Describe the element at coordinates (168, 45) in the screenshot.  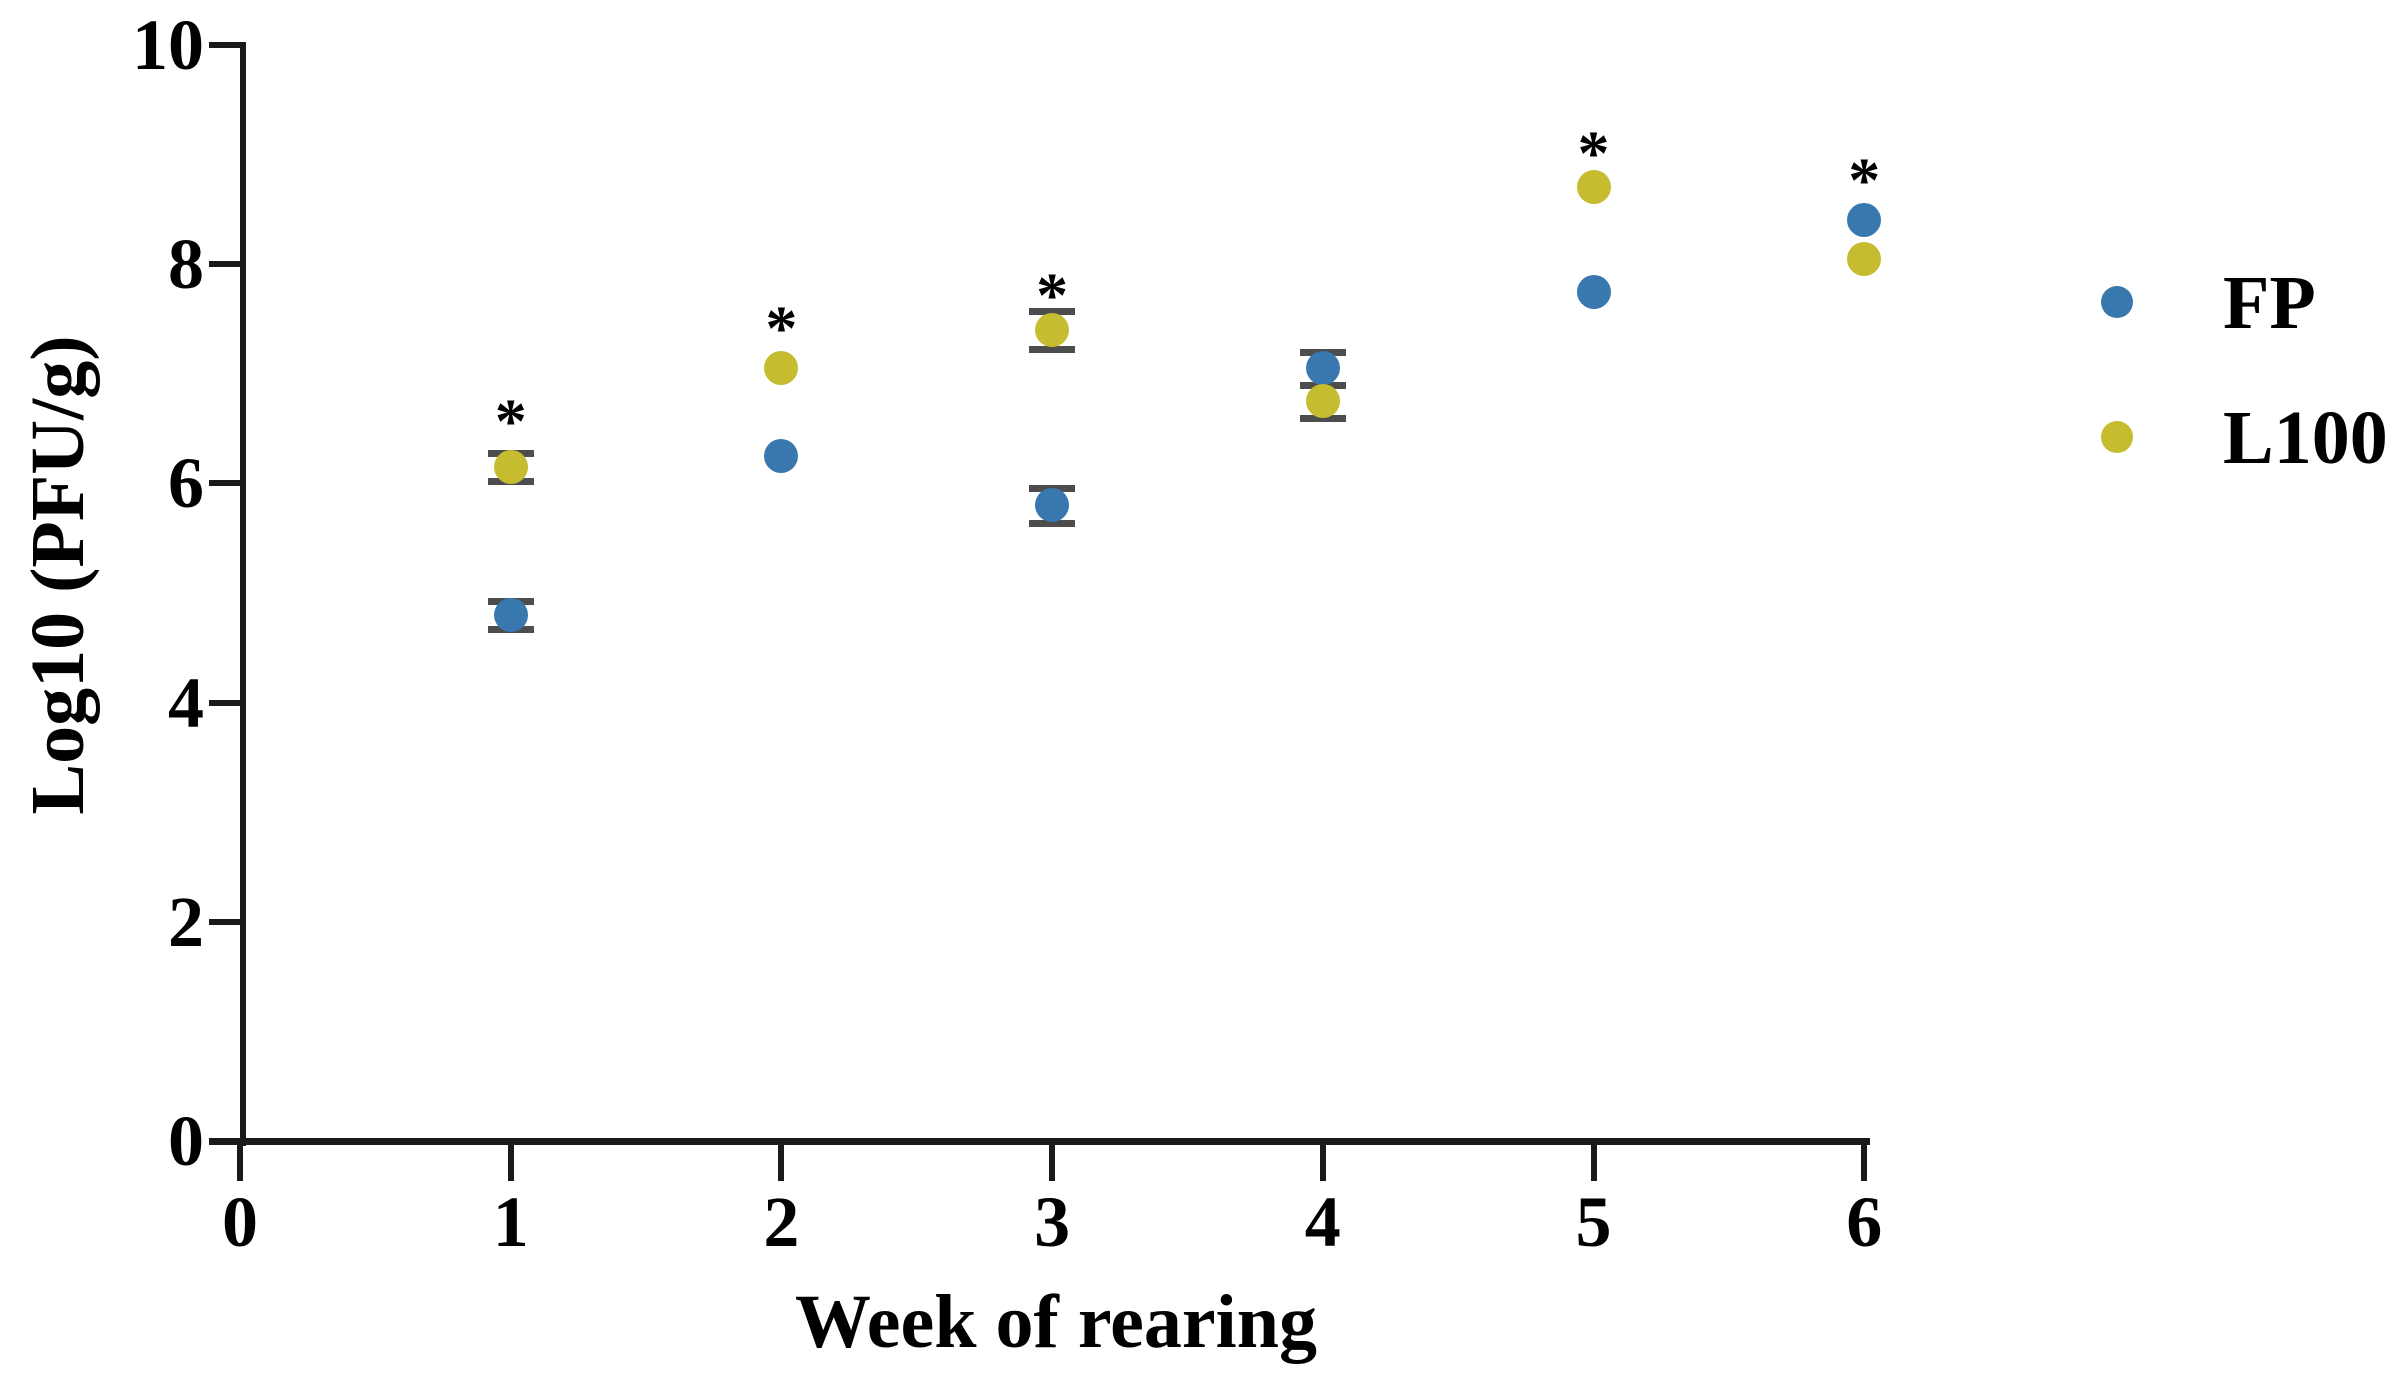
I see `y-tick-label-10: 10` at that location.